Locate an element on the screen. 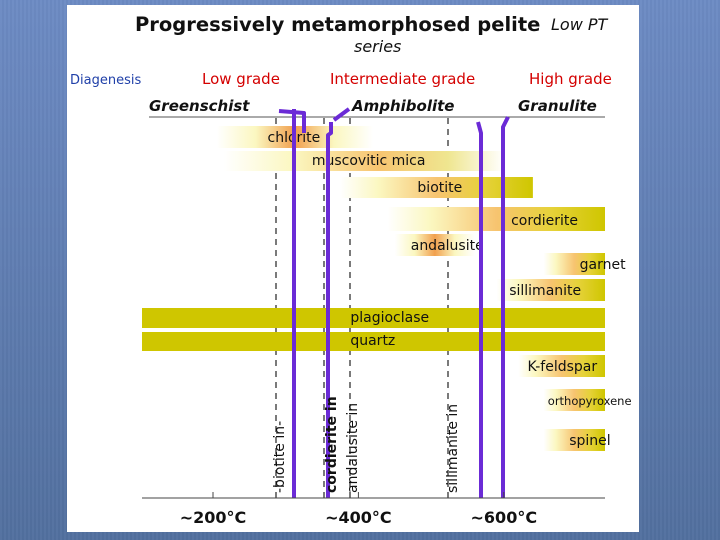 The image size is (720, 540). mineral-bar-spinel is located at coordinates (574, 440).